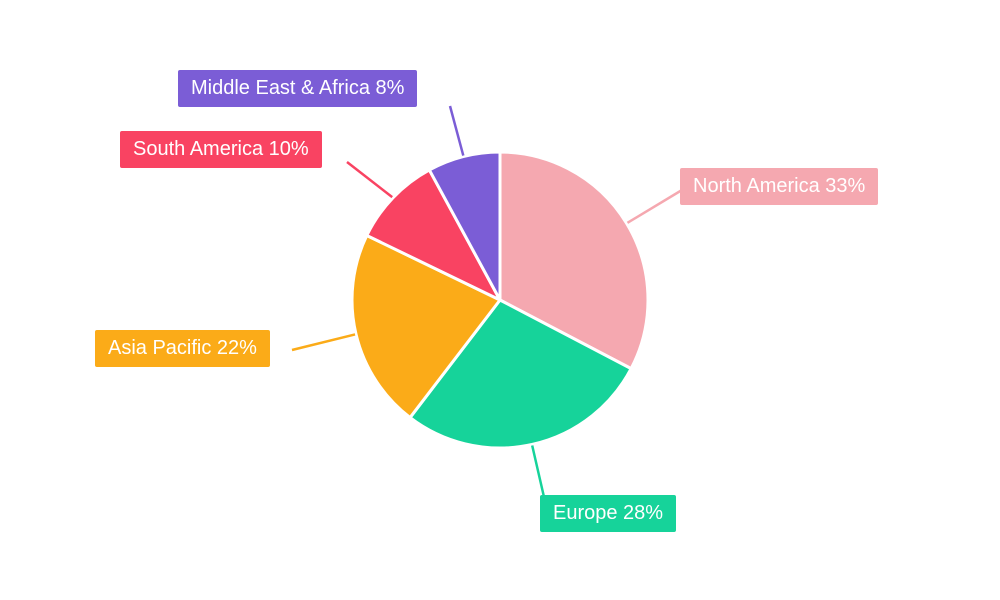  Describe the element at coordinates (608, 513) in the screenshot. I see `label-europe: Europe 28%` at that location.